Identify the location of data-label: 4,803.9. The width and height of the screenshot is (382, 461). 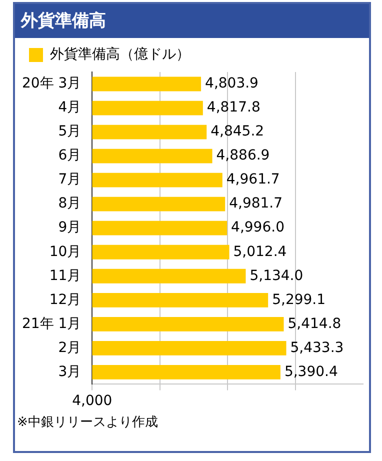
(231, 84).